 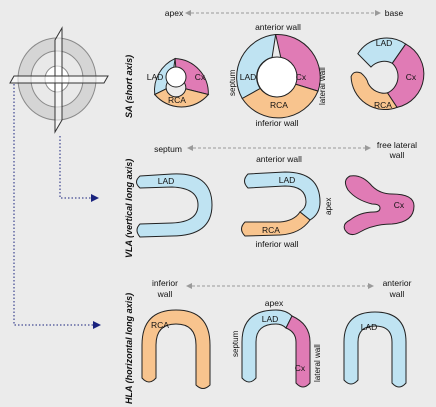 I want to click on heart-reference-slice-icon, so click(x=59, y=80).